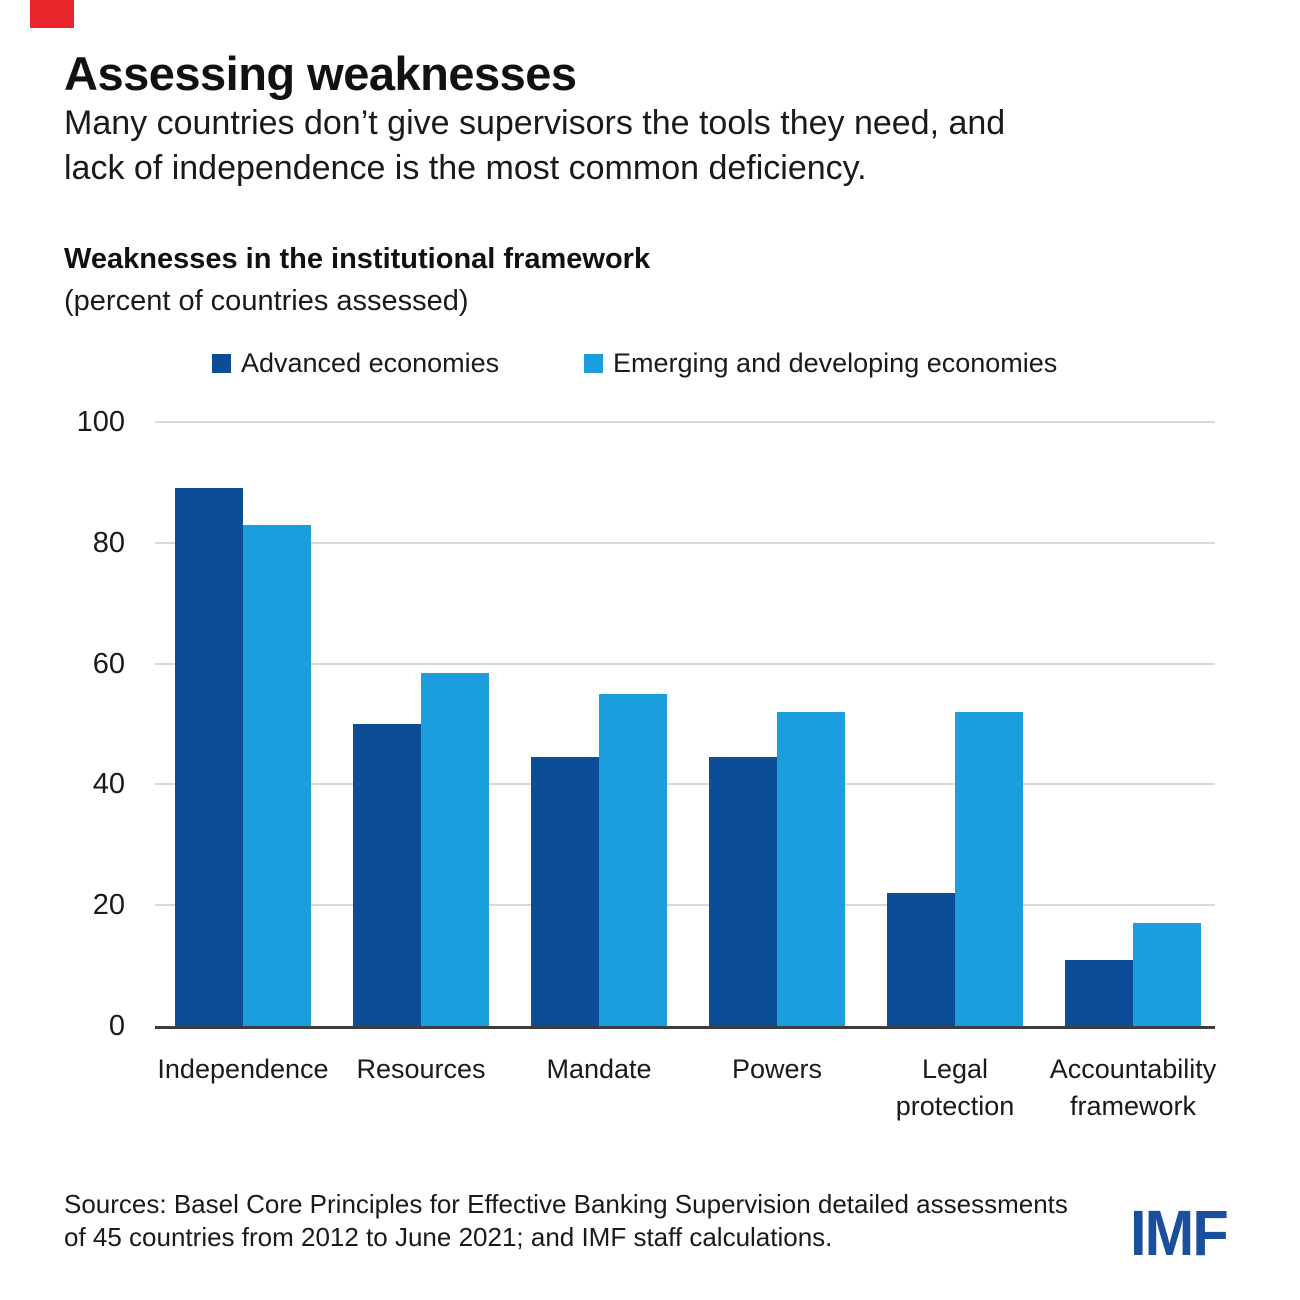 This screenshot has height=1300, width=1300. I want to click on bar-advanced-legal-protection, so click(921, 959).